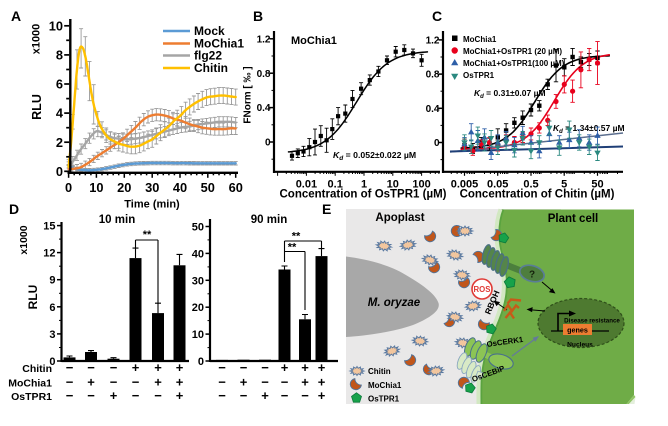  Describe the element at coordinates (306, 185) in the screenshot. I see `svg-text: 0.01` at that location.